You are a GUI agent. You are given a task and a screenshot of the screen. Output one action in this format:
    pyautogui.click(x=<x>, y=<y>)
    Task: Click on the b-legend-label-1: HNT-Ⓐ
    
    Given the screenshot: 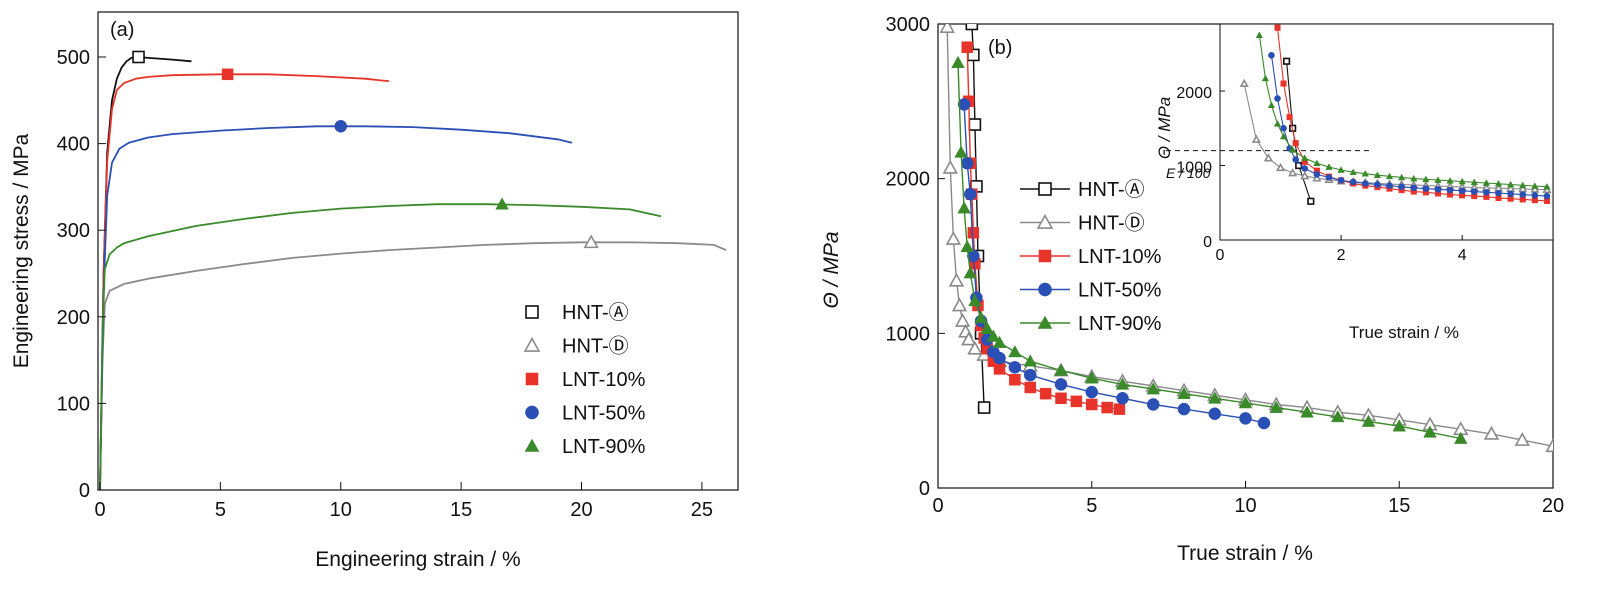 What is the action you would take?
    pyautogui.click(x=1111, y=189)
    